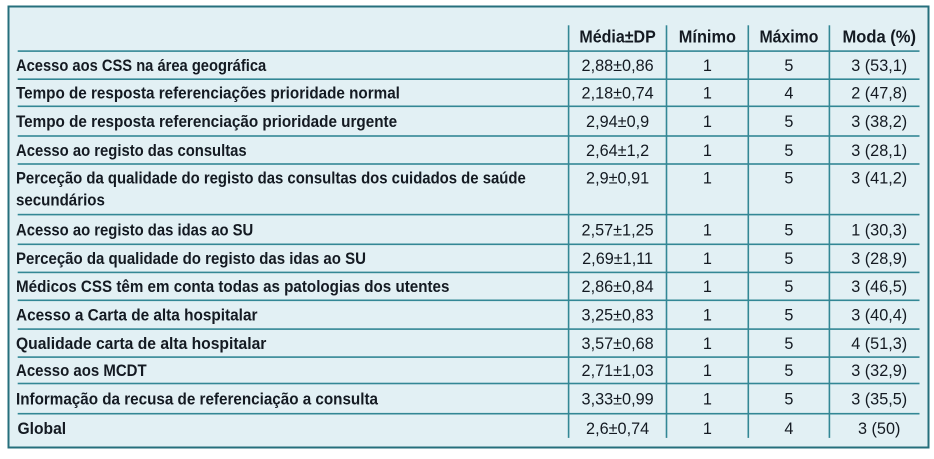  Describe the element at coordinates (131, 151) in the screenshot. I see `svg-text:Acesso ao registo das consulta: Acesso ao registo das consultas` at that location.